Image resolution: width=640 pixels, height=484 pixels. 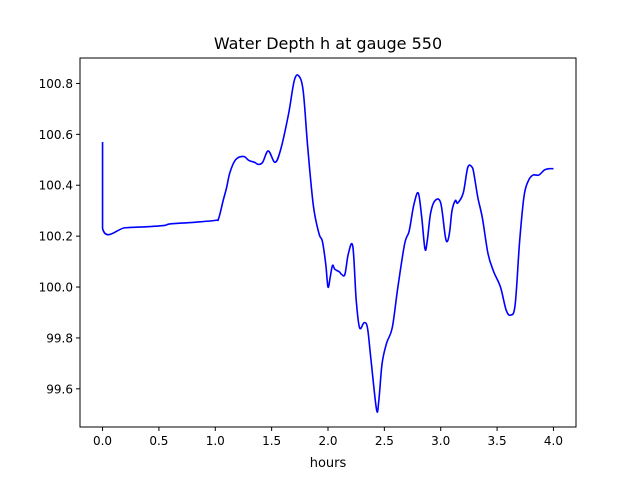 What do you see at coordinates (440, 441) in the screenshot?
I see `x-tick-label: 3.0` at bounding box center [440, 441].